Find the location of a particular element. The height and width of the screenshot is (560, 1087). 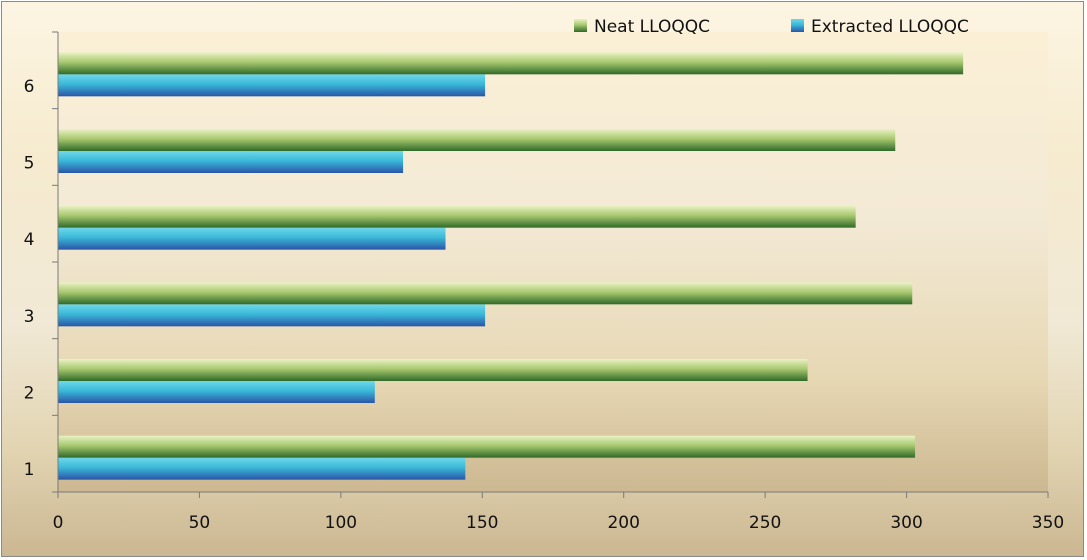

legend-label-neat: Neat LLOQQC is located at coordinates (652, 27).